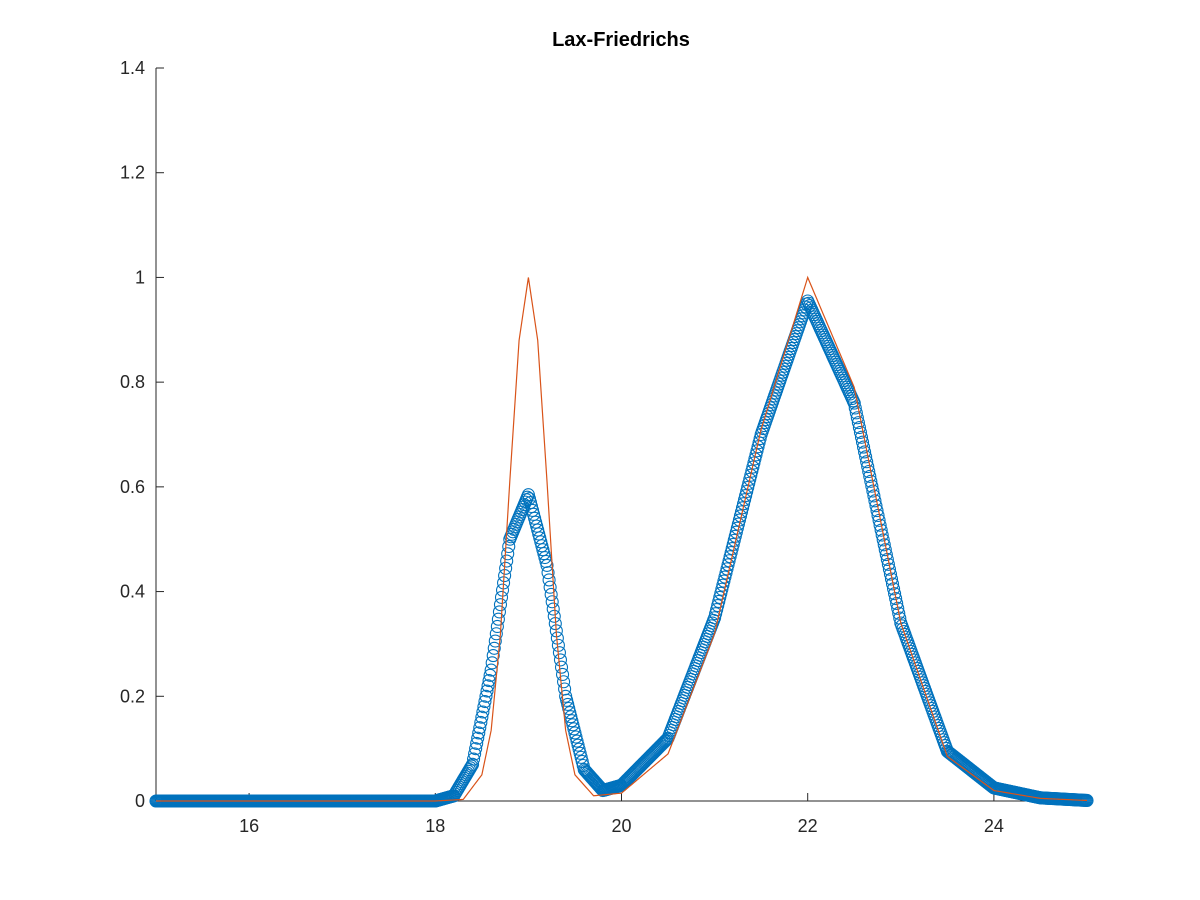  Describe the element at coordinates (132, 592) in the screenshot. I see `y-tick-label: 0.4` at that location.